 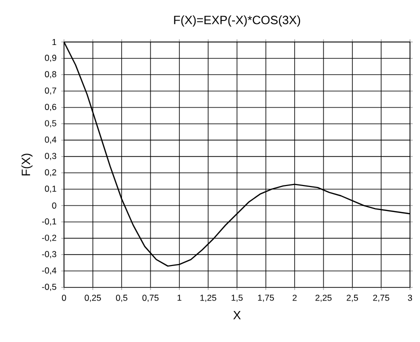 I want to click on y-tick-label: 0,1, so click(x=50, y=189).